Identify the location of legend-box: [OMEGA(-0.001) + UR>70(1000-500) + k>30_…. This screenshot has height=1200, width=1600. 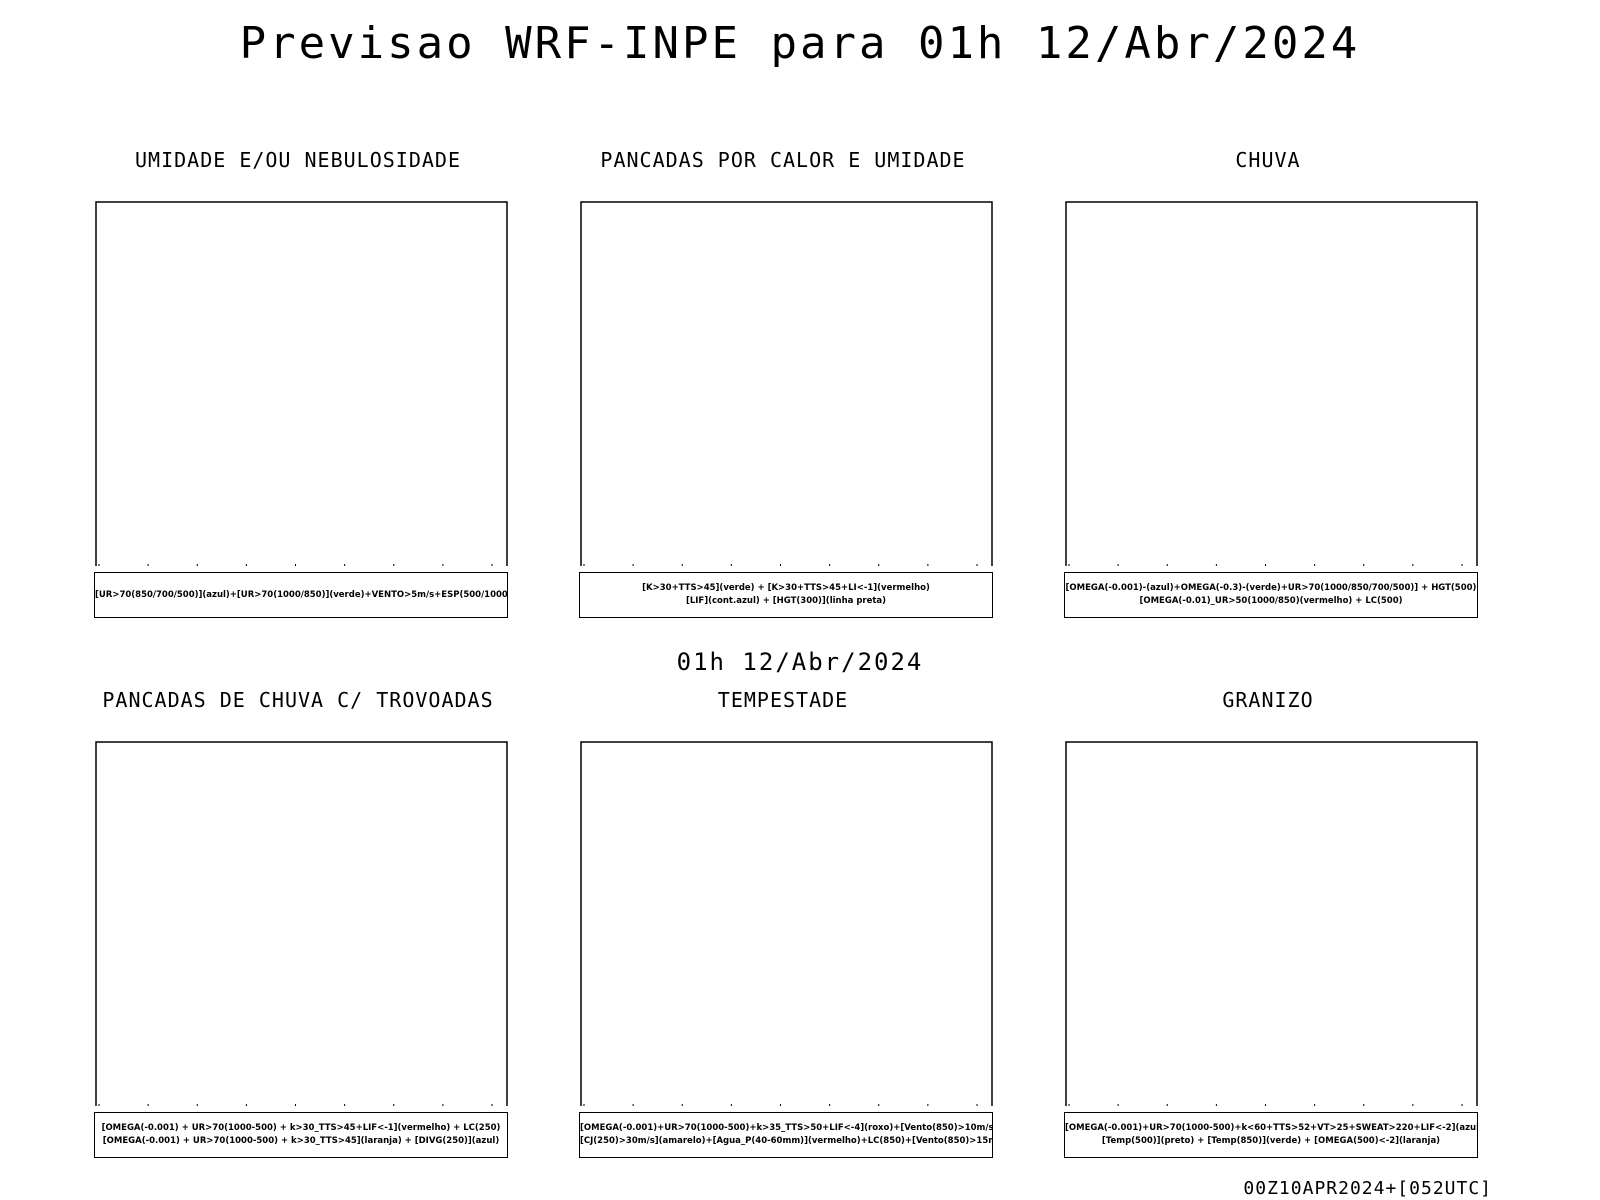
(301, 1135).